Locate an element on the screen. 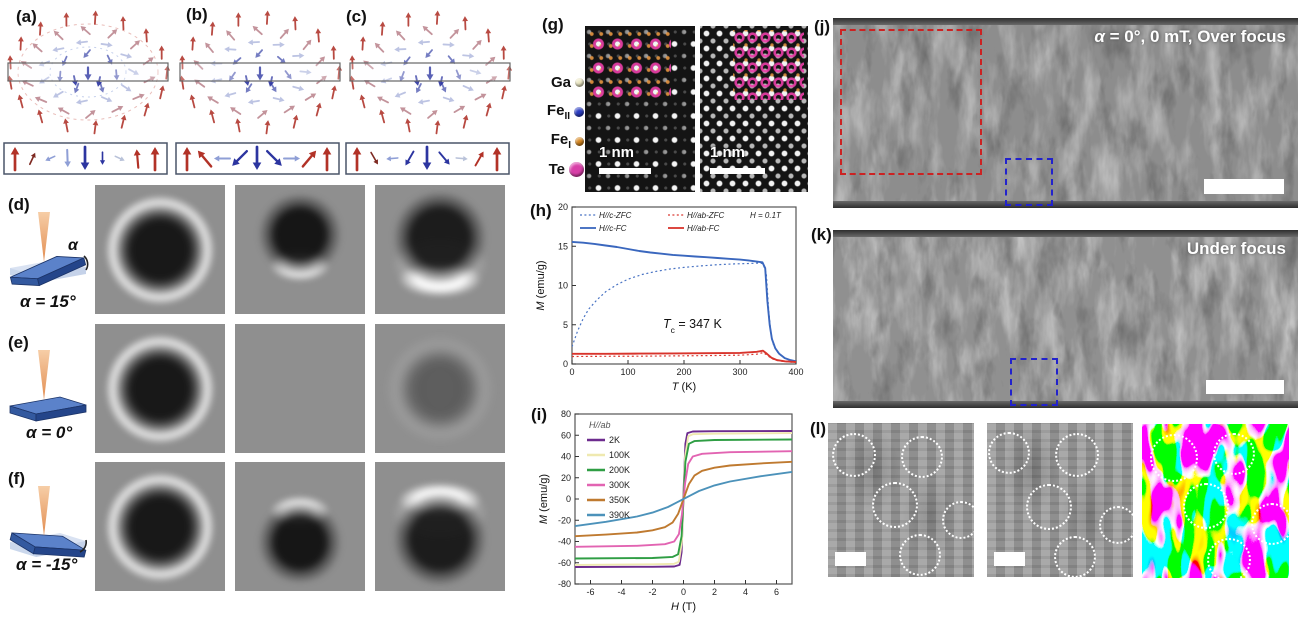 The width and height of the screenshot is (1304, 620). svg-text: H (T) is located at coordinates (683, 607).